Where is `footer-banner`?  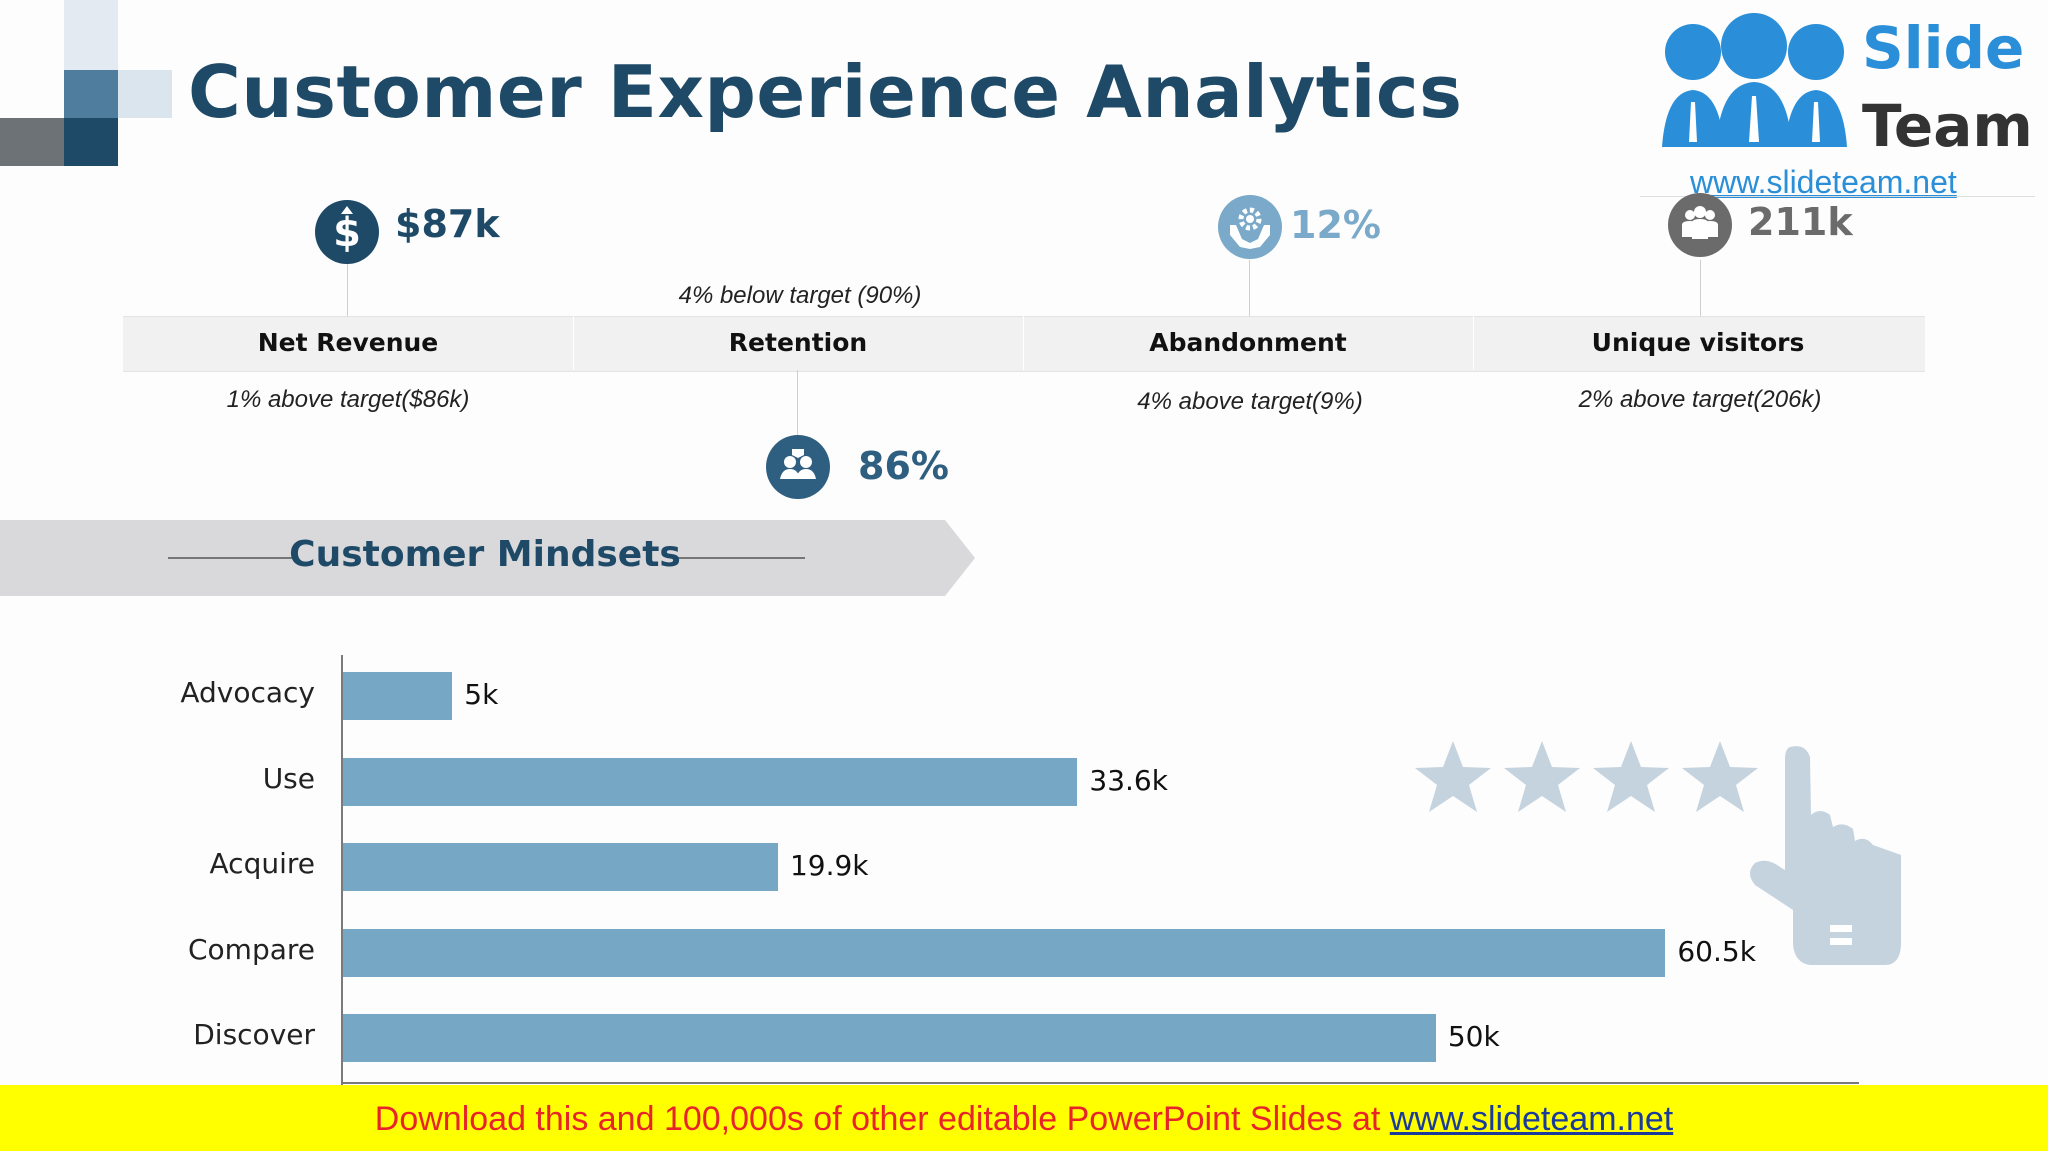
footer-banner is located at coordinates (1024, 1118).